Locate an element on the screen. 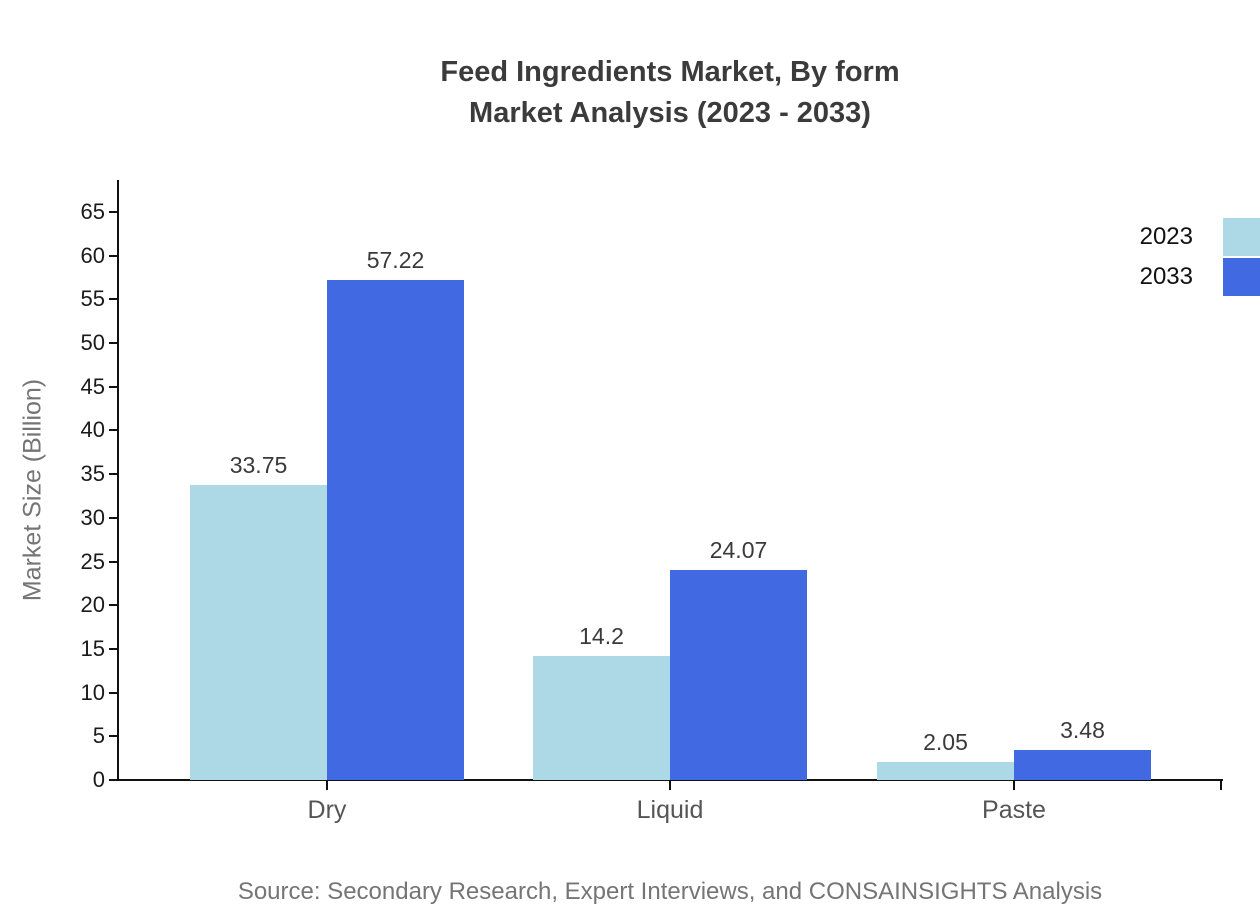 The height and width of the screenshot is (920, 1260). y-tick-label: 55 is located at coordinates (92, 299).